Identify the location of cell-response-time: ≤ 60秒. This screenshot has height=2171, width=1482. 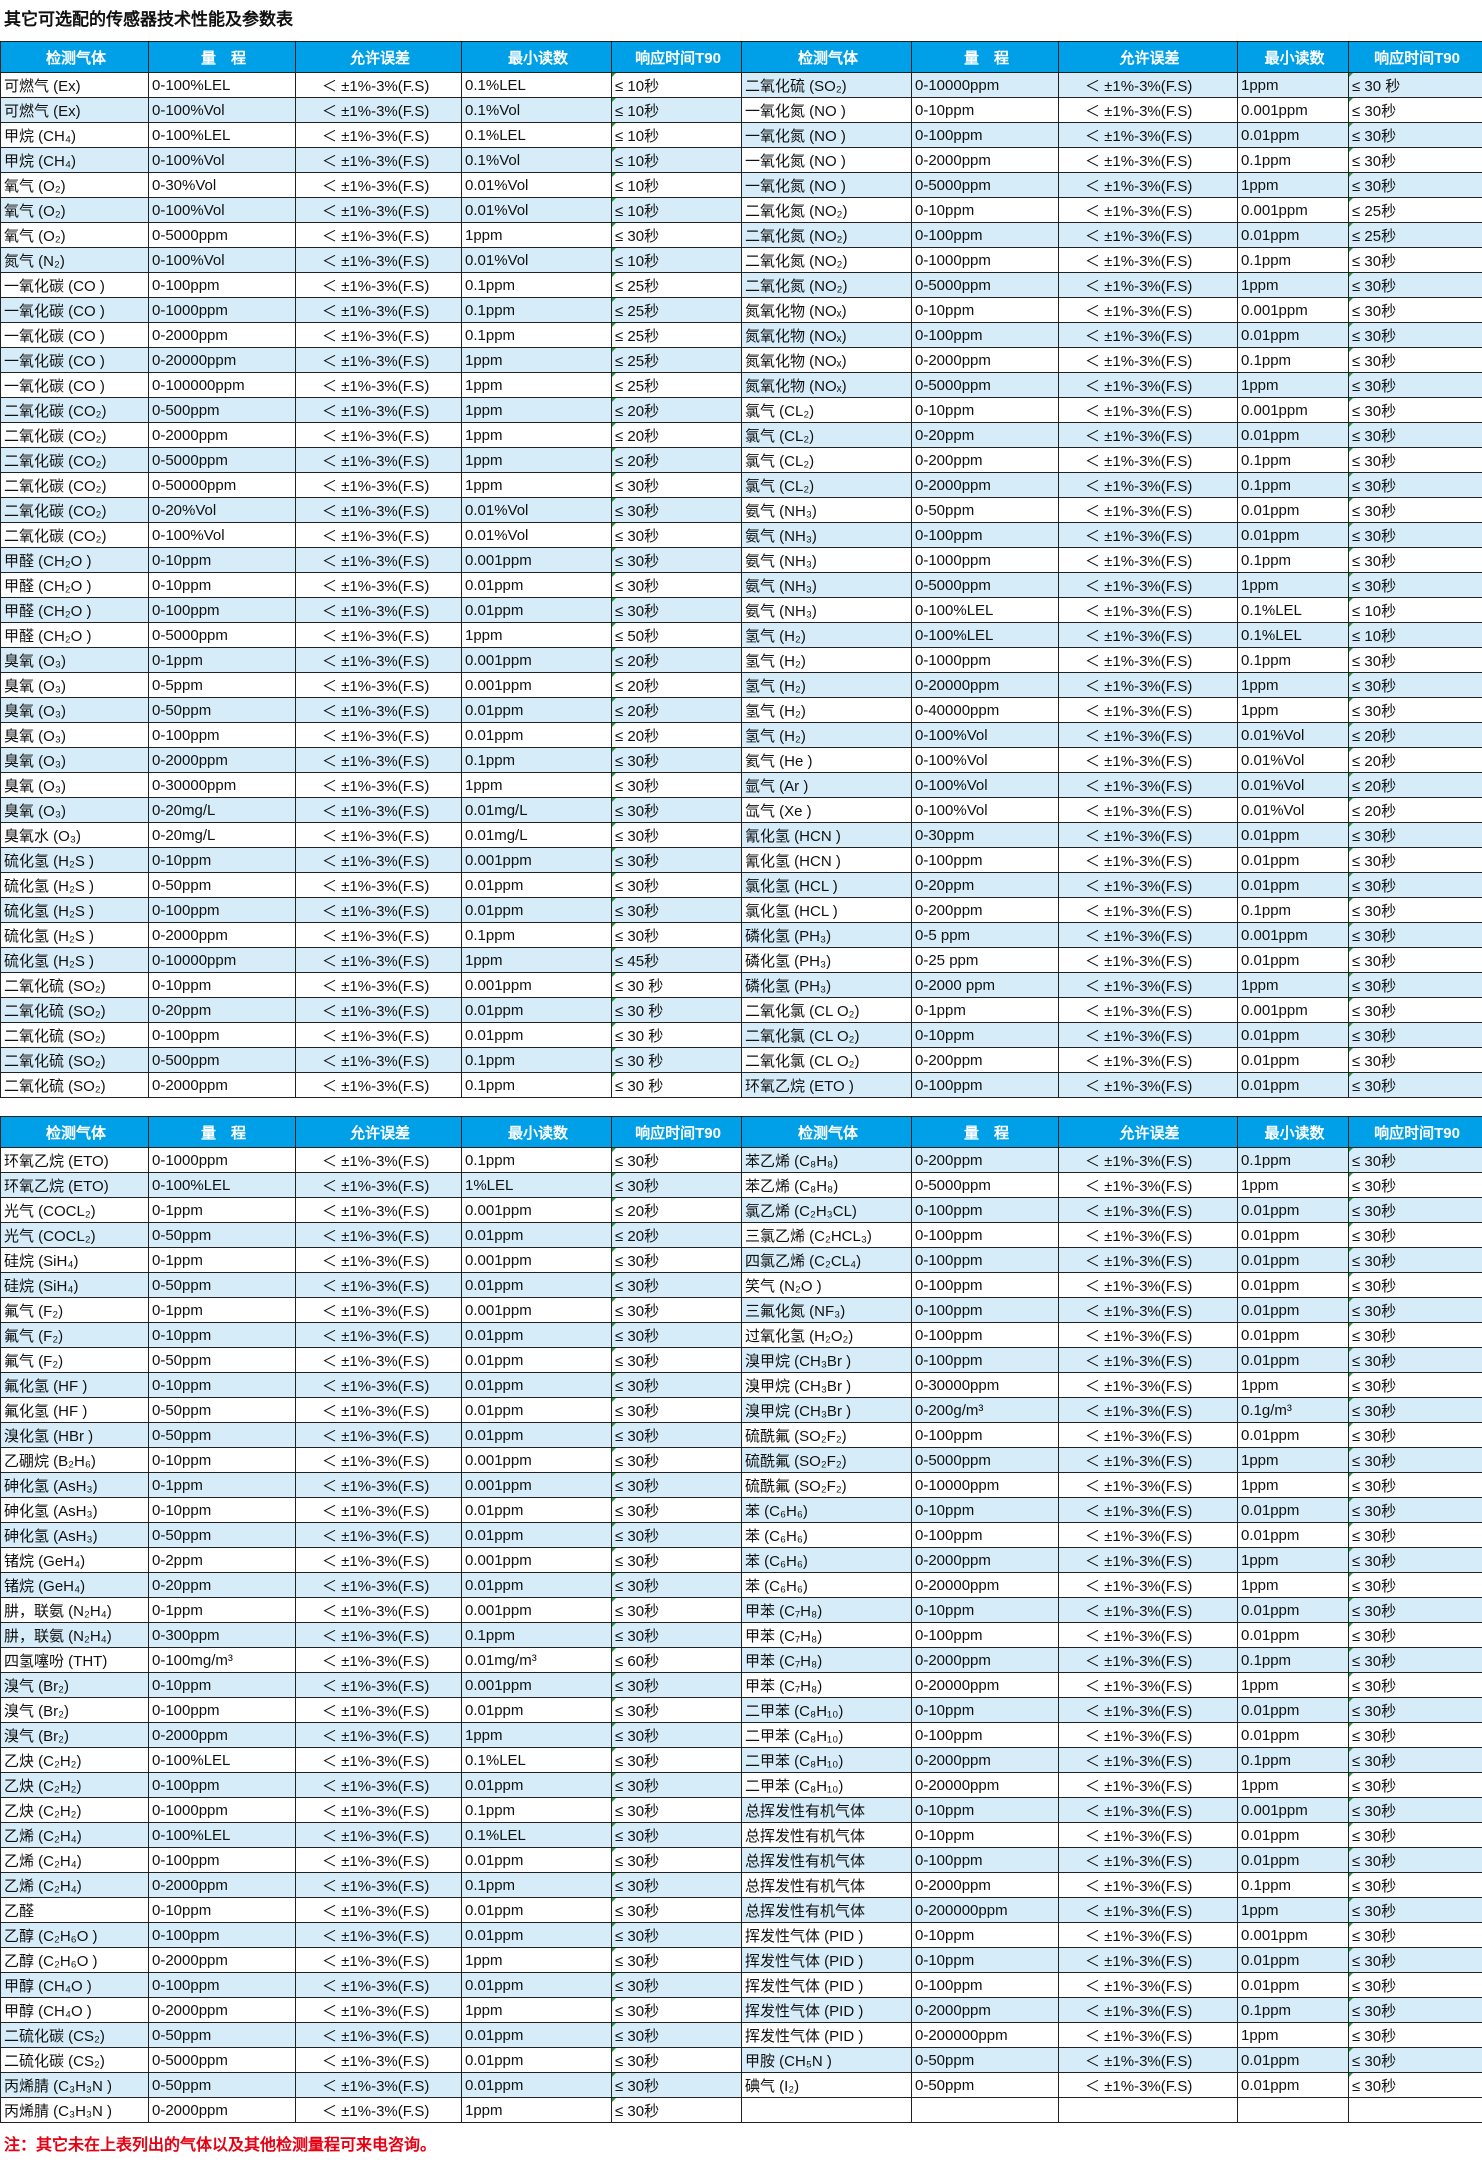
(676, 1660).